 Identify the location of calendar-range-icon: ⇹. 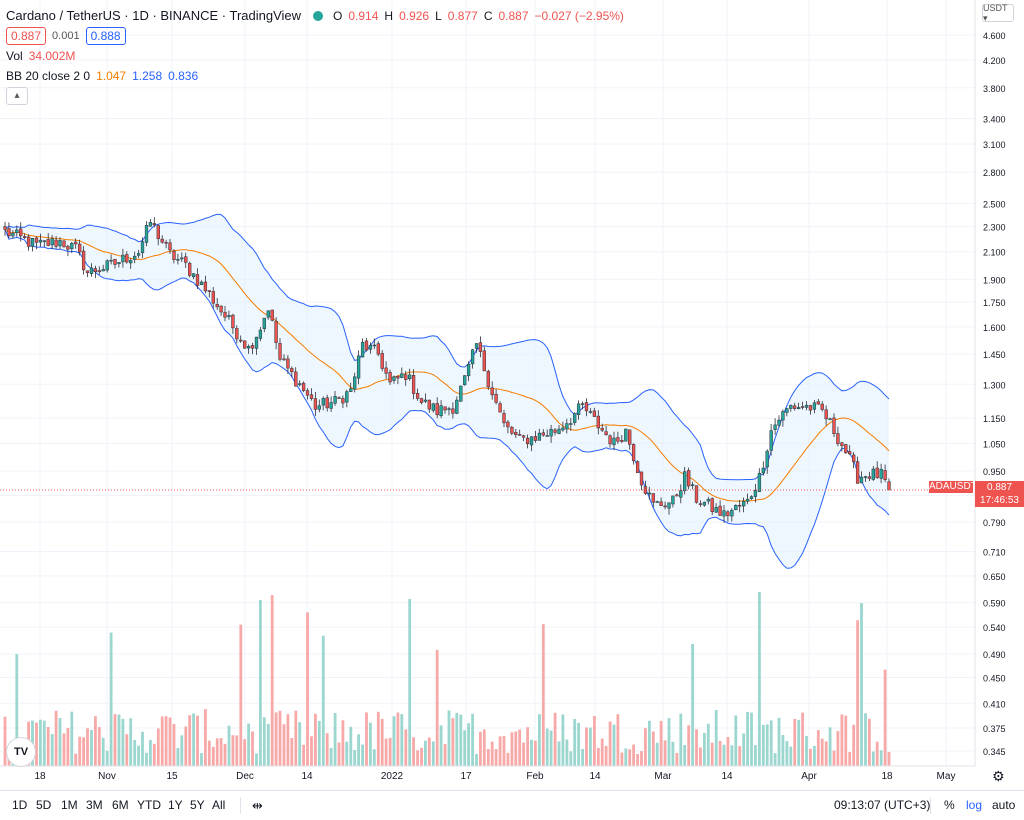
(257, 805).